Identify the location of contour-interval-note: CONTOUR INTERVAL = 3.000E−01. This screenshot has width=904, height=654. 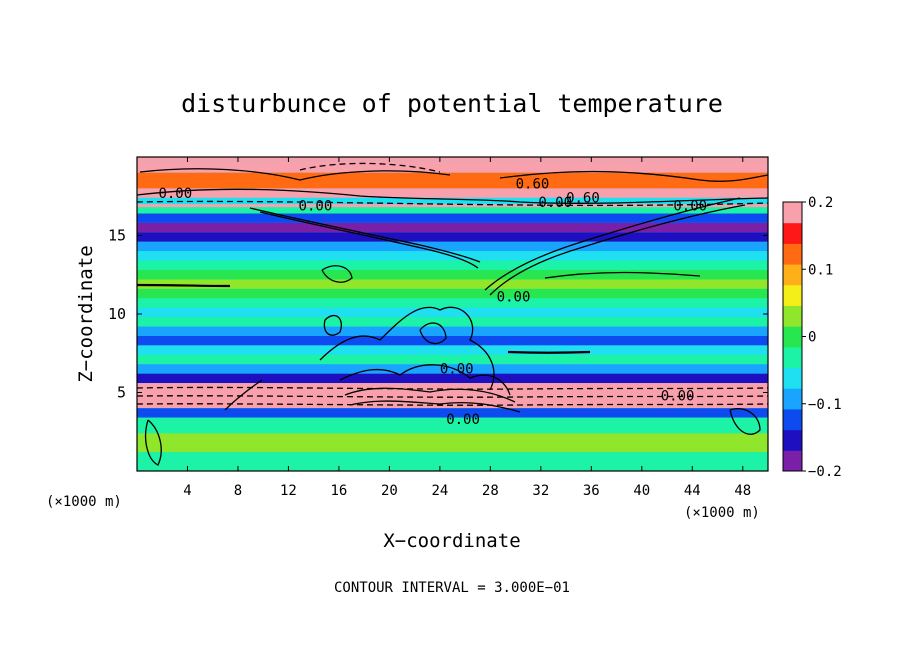
(452, 588).